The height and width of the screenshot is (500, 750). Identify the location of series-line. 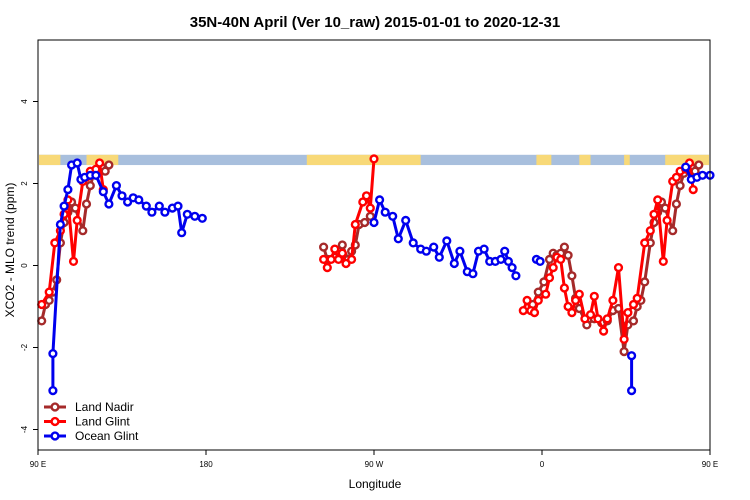
(127, 276).